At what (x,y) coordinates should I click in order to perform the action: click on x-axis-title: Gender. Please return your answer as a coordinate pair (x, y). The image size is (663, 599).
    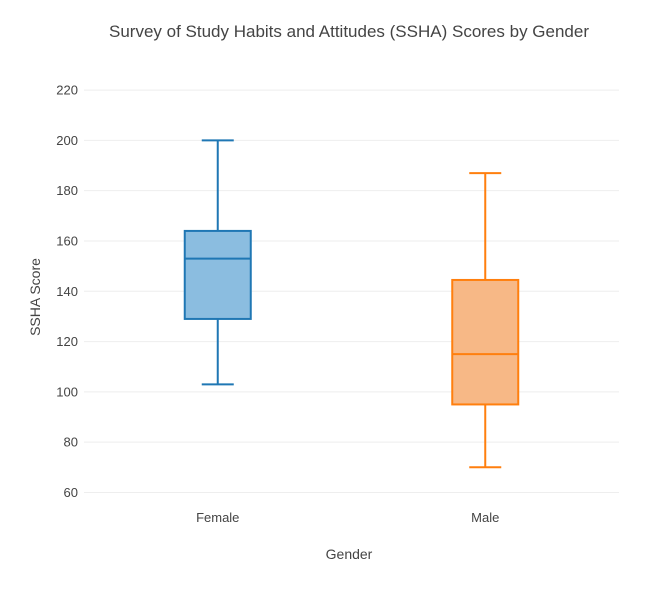
    Looking at the image, I should click on (349, 554).